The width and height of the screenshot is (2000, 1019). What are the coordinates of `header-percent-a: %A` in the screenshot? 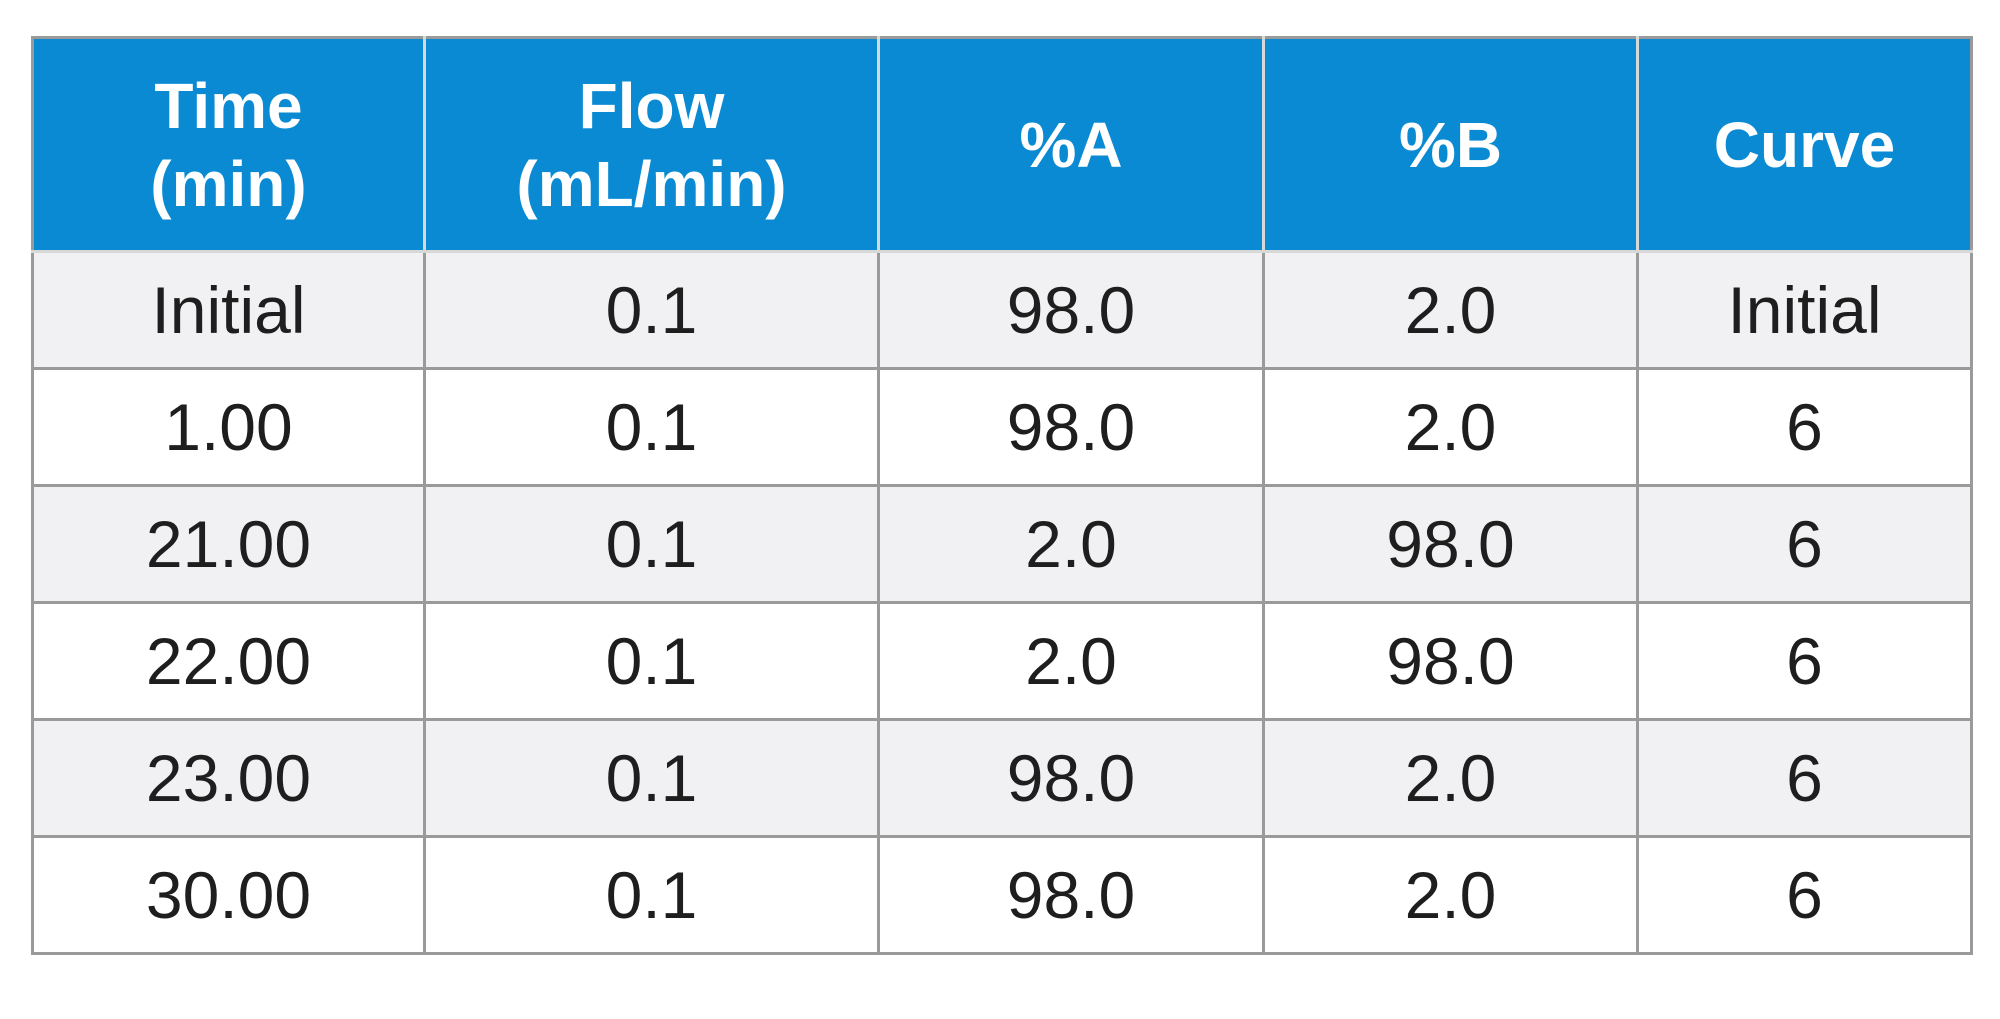 It's located at (1071, 144).